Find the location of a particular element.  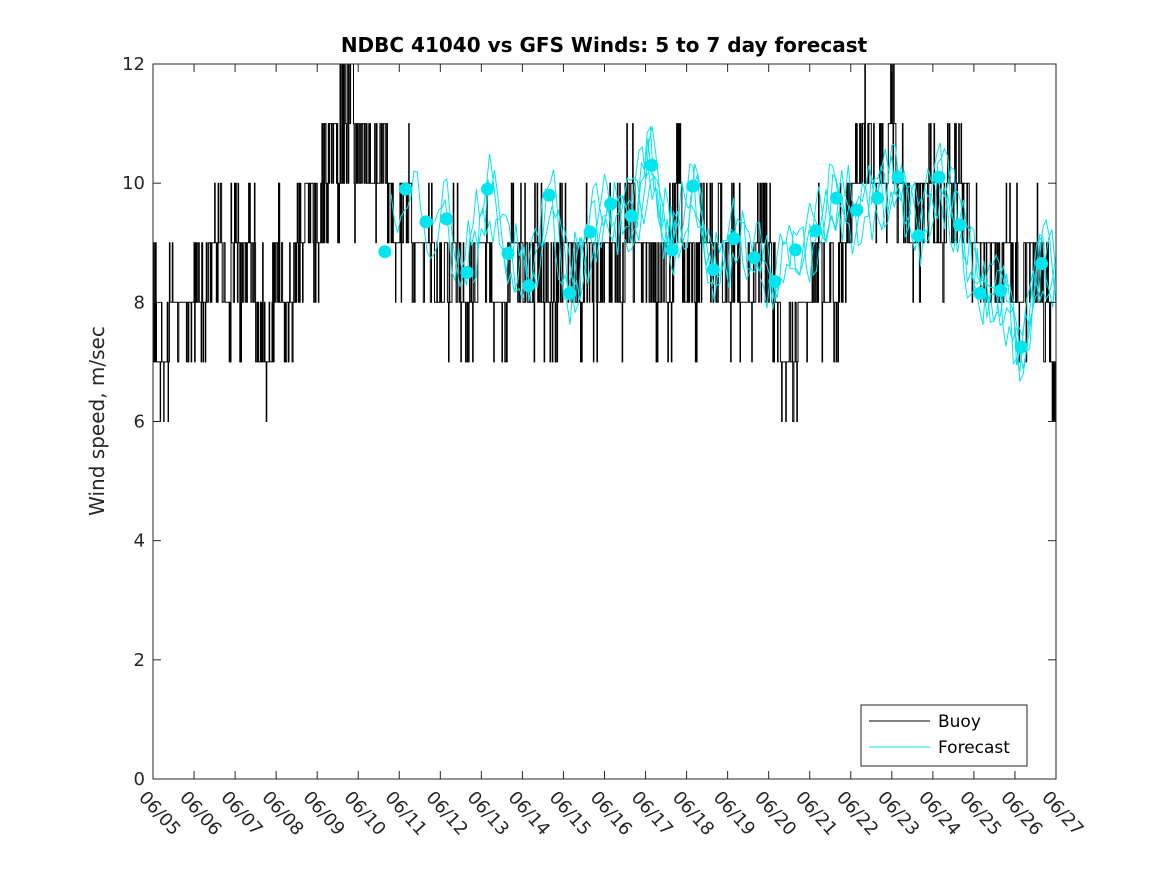

legend-box is located at coordinates (944, 735).